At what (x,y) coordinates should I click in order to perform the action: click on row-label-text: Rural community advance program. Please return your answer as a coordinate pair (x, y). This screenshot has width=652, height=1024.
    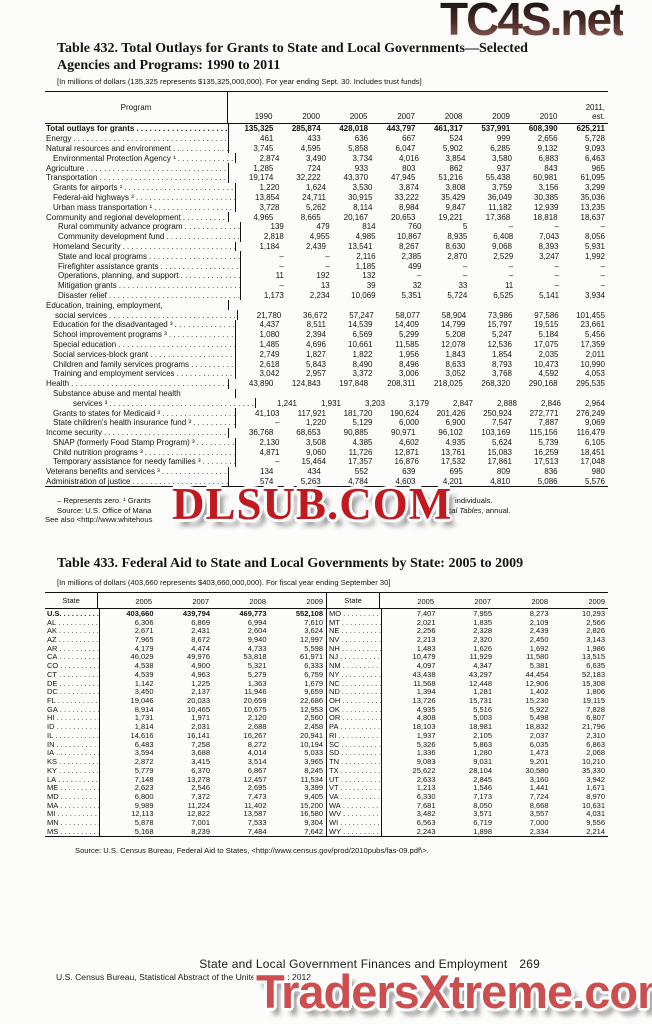
    Looking at the image, I should click on (120, 227).